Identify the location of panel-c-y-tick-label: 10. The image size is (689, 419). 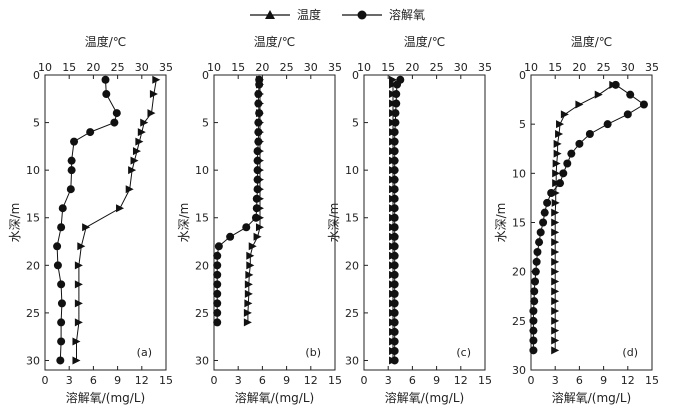
(352, 170).